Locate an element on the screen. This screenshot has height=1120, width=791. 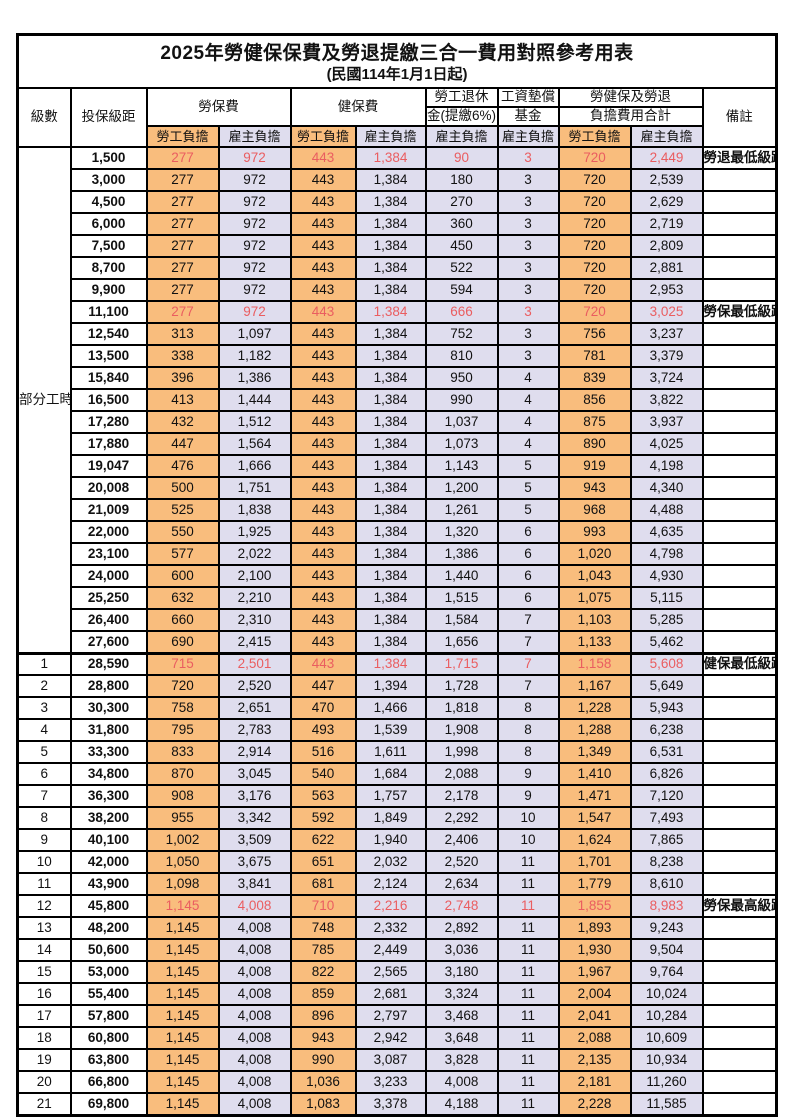
total-worker-cell: 1,043 is located at coordinates (594, 576).